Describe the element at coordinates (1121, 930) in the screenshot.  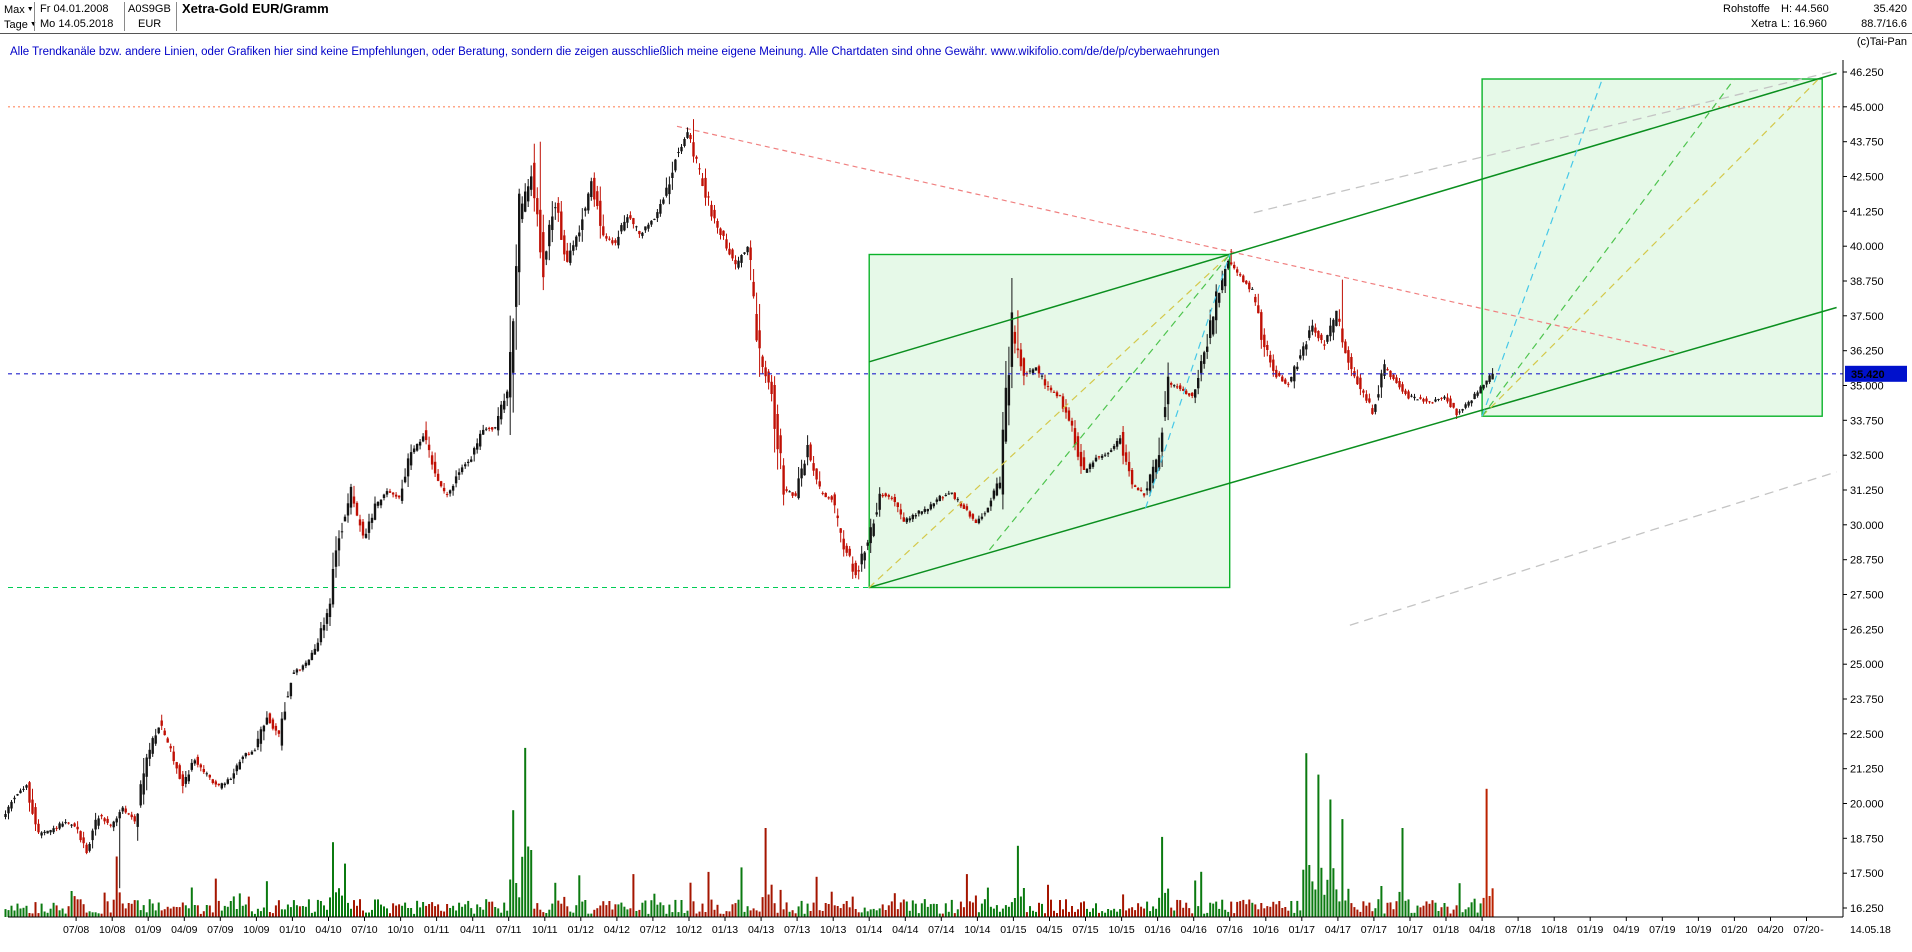
I see `x-axis-label: 10/15` at that location.